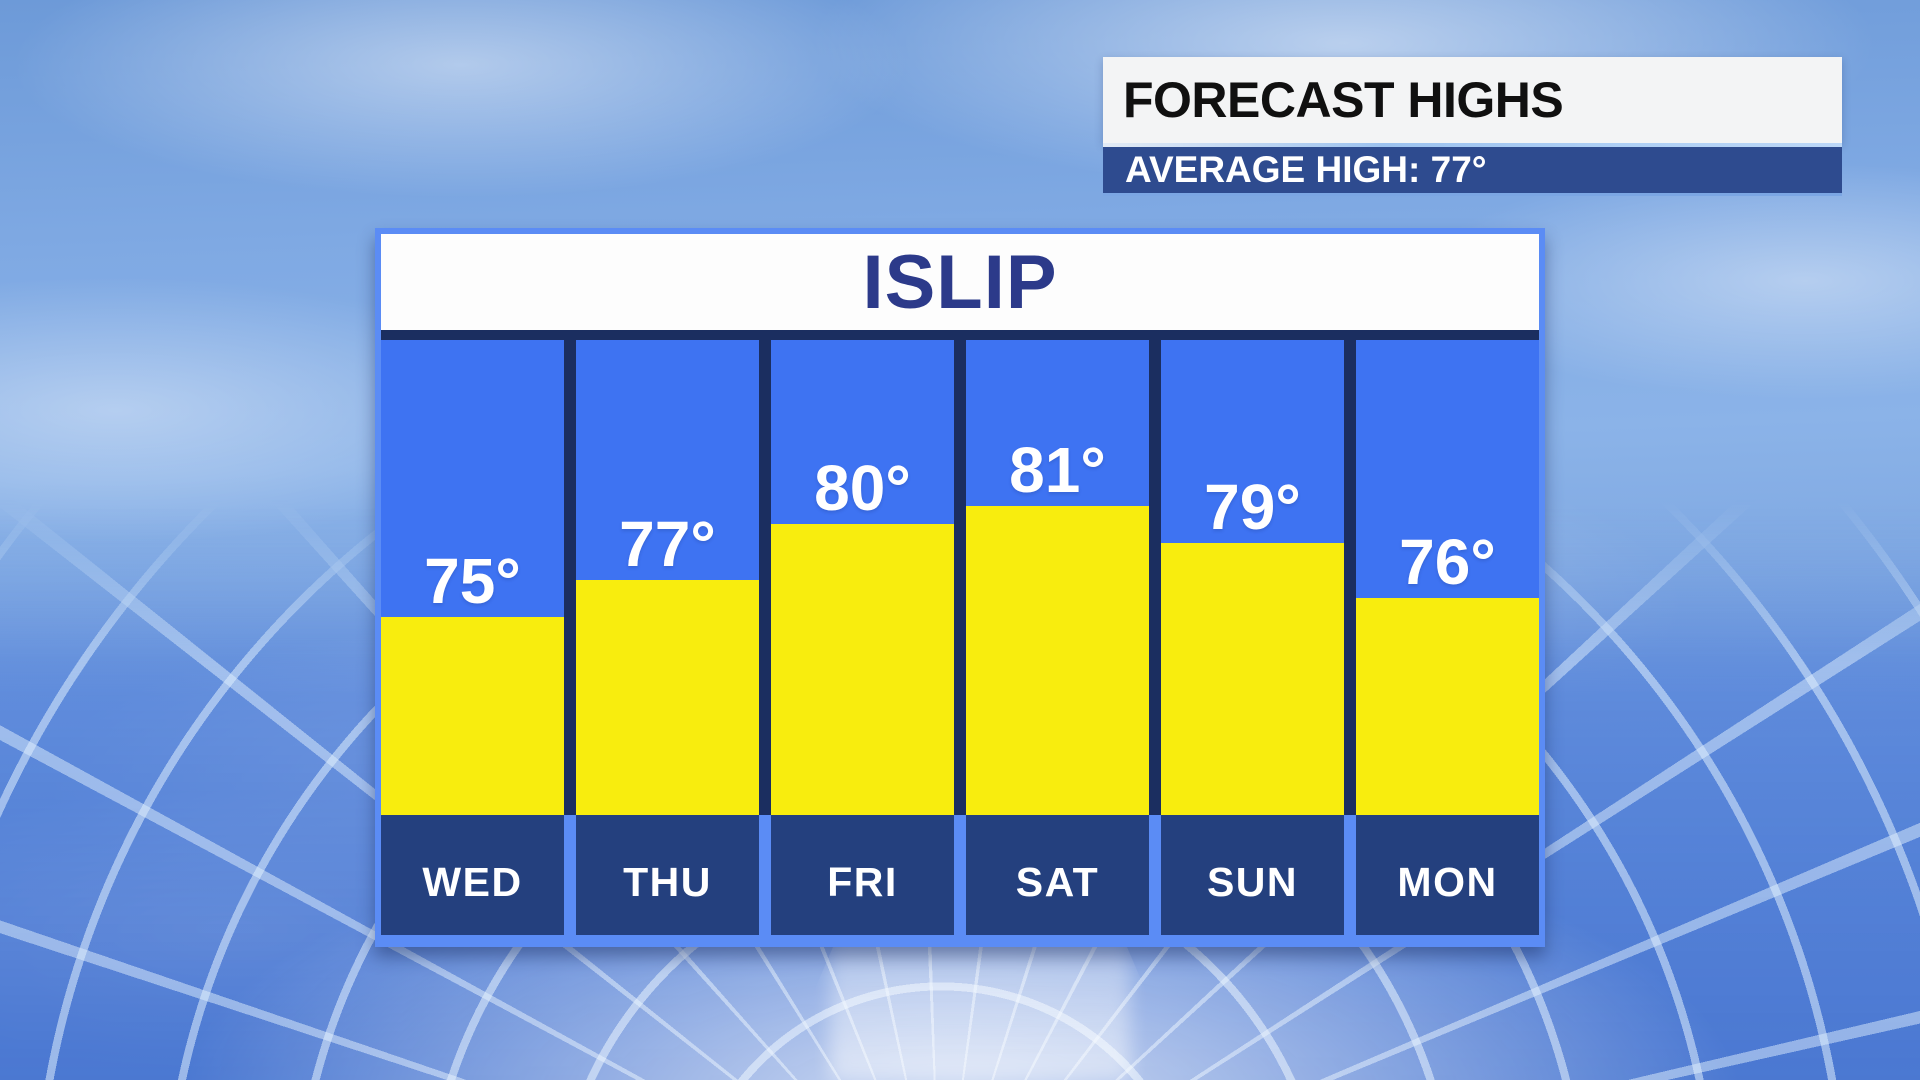 This screenshot has width=1920, height=1080. What do you see at coordinates (1472, 145) in the screenshot?
I see `banner-divider` at bounding box center [1472, 145].